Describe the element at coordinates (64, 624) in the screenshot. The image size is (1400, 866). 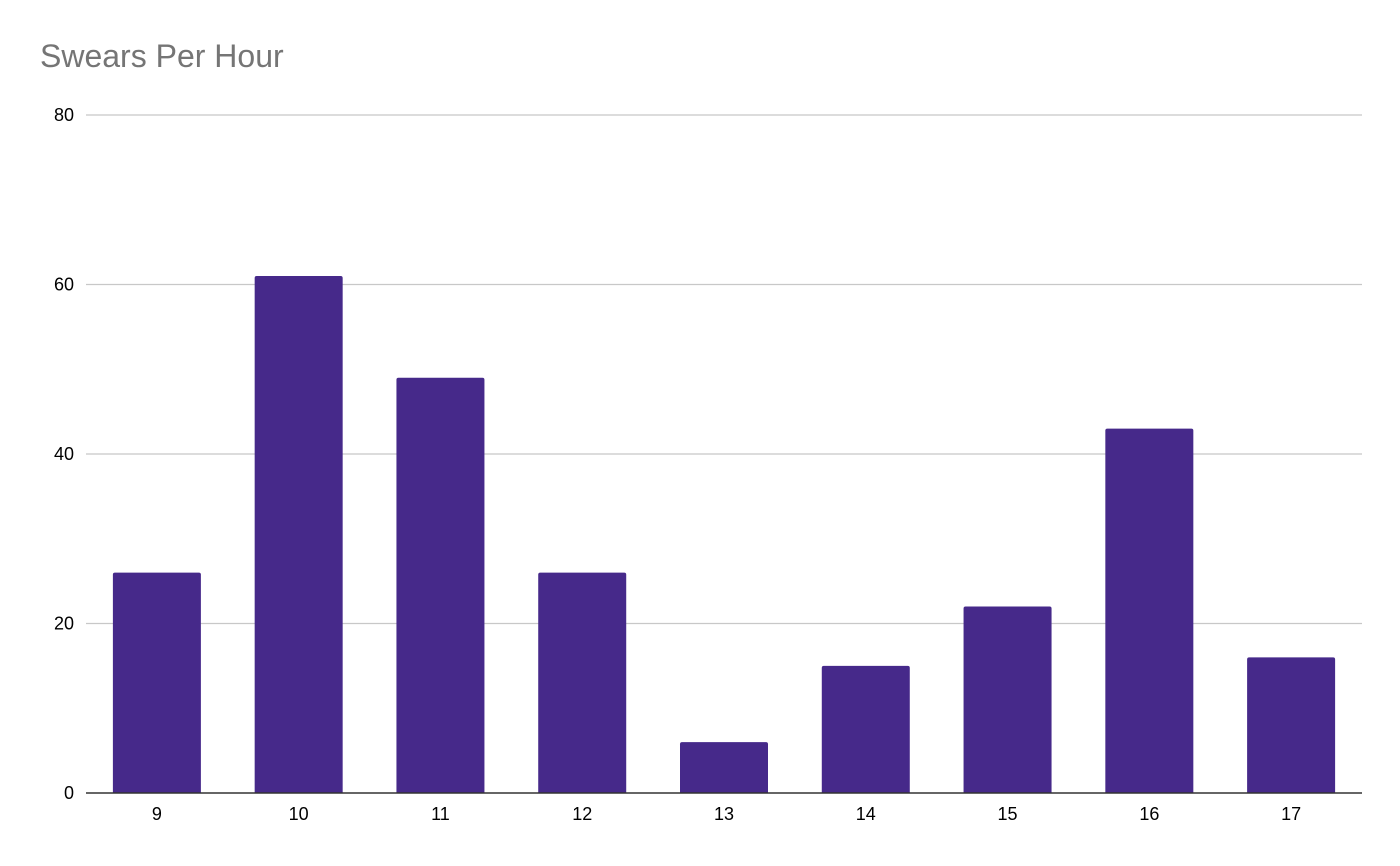
I see `y-tick-label: 20` at that location.